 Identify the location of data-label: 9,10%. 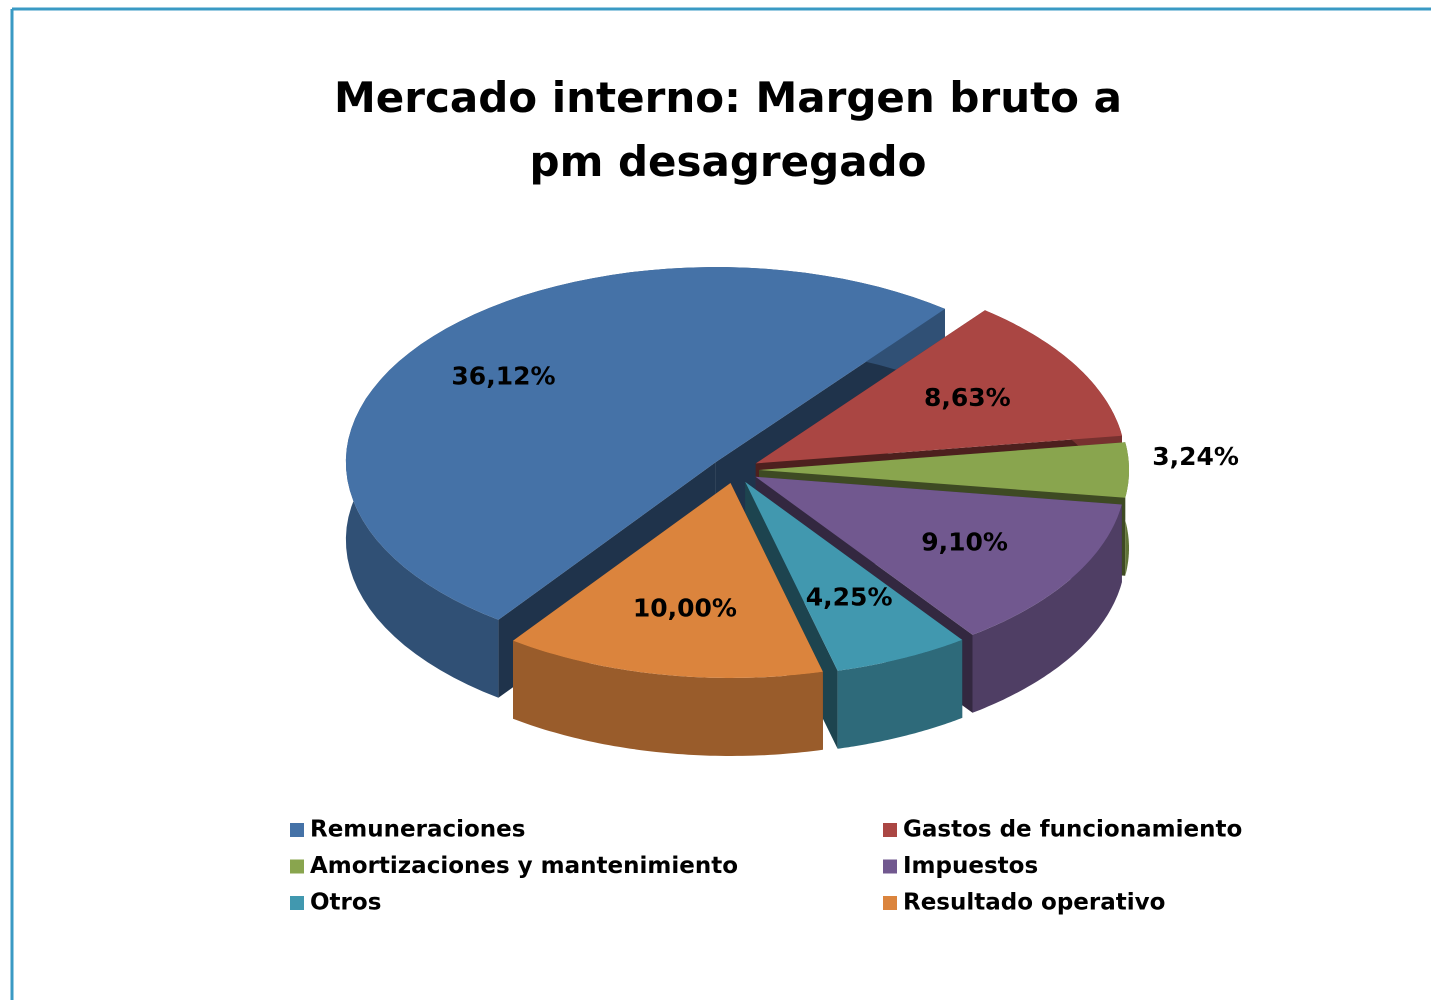
(964, 541).